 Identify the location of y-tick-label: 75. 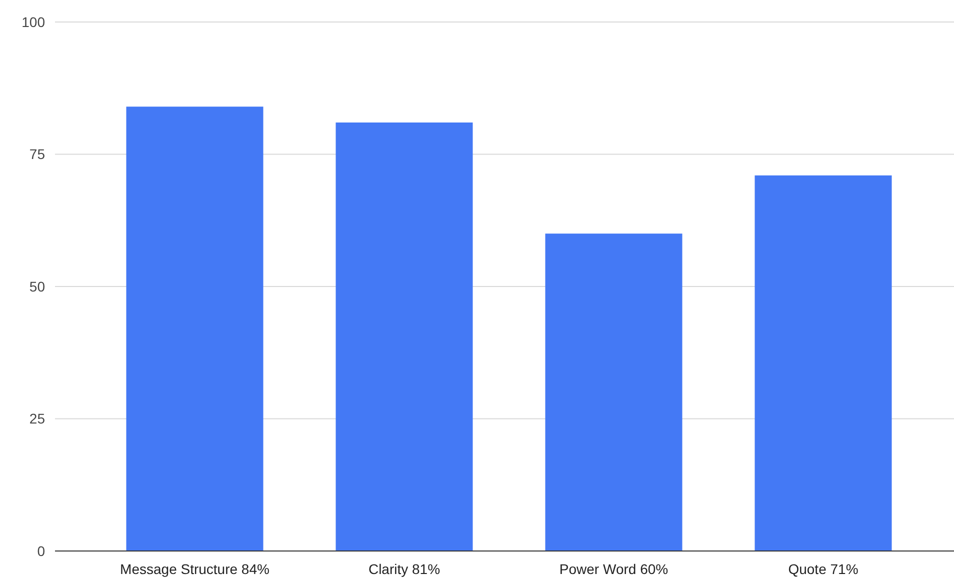
(37, 154).